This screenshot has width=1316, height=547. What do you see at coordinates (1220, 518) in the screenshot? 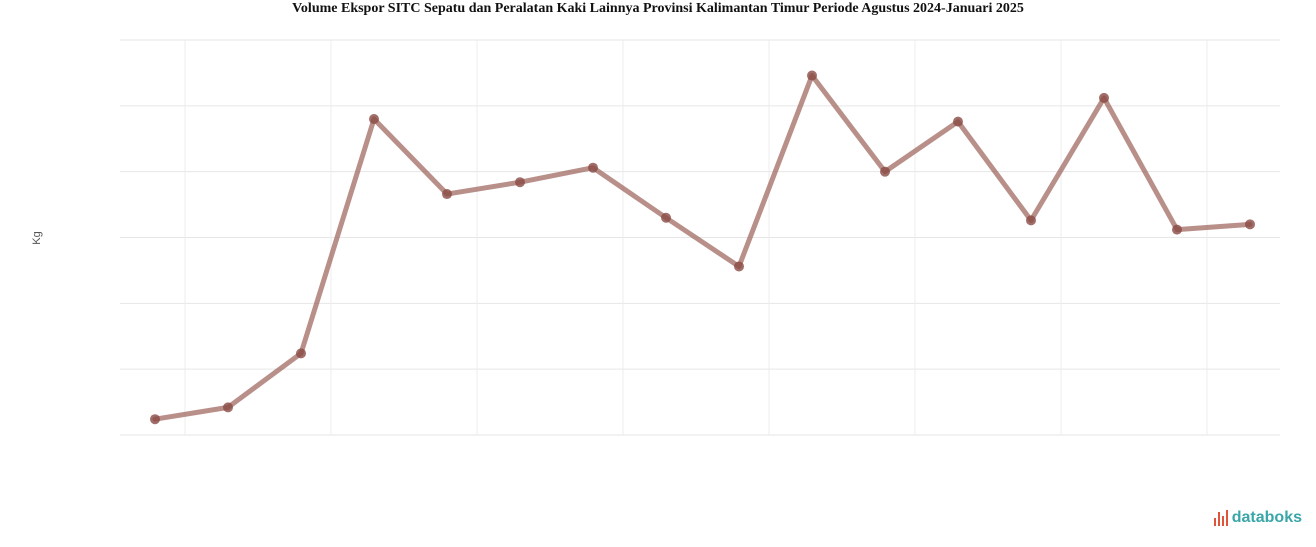
I see `databoks-logo-icon` at bounding box center [1220, 518].